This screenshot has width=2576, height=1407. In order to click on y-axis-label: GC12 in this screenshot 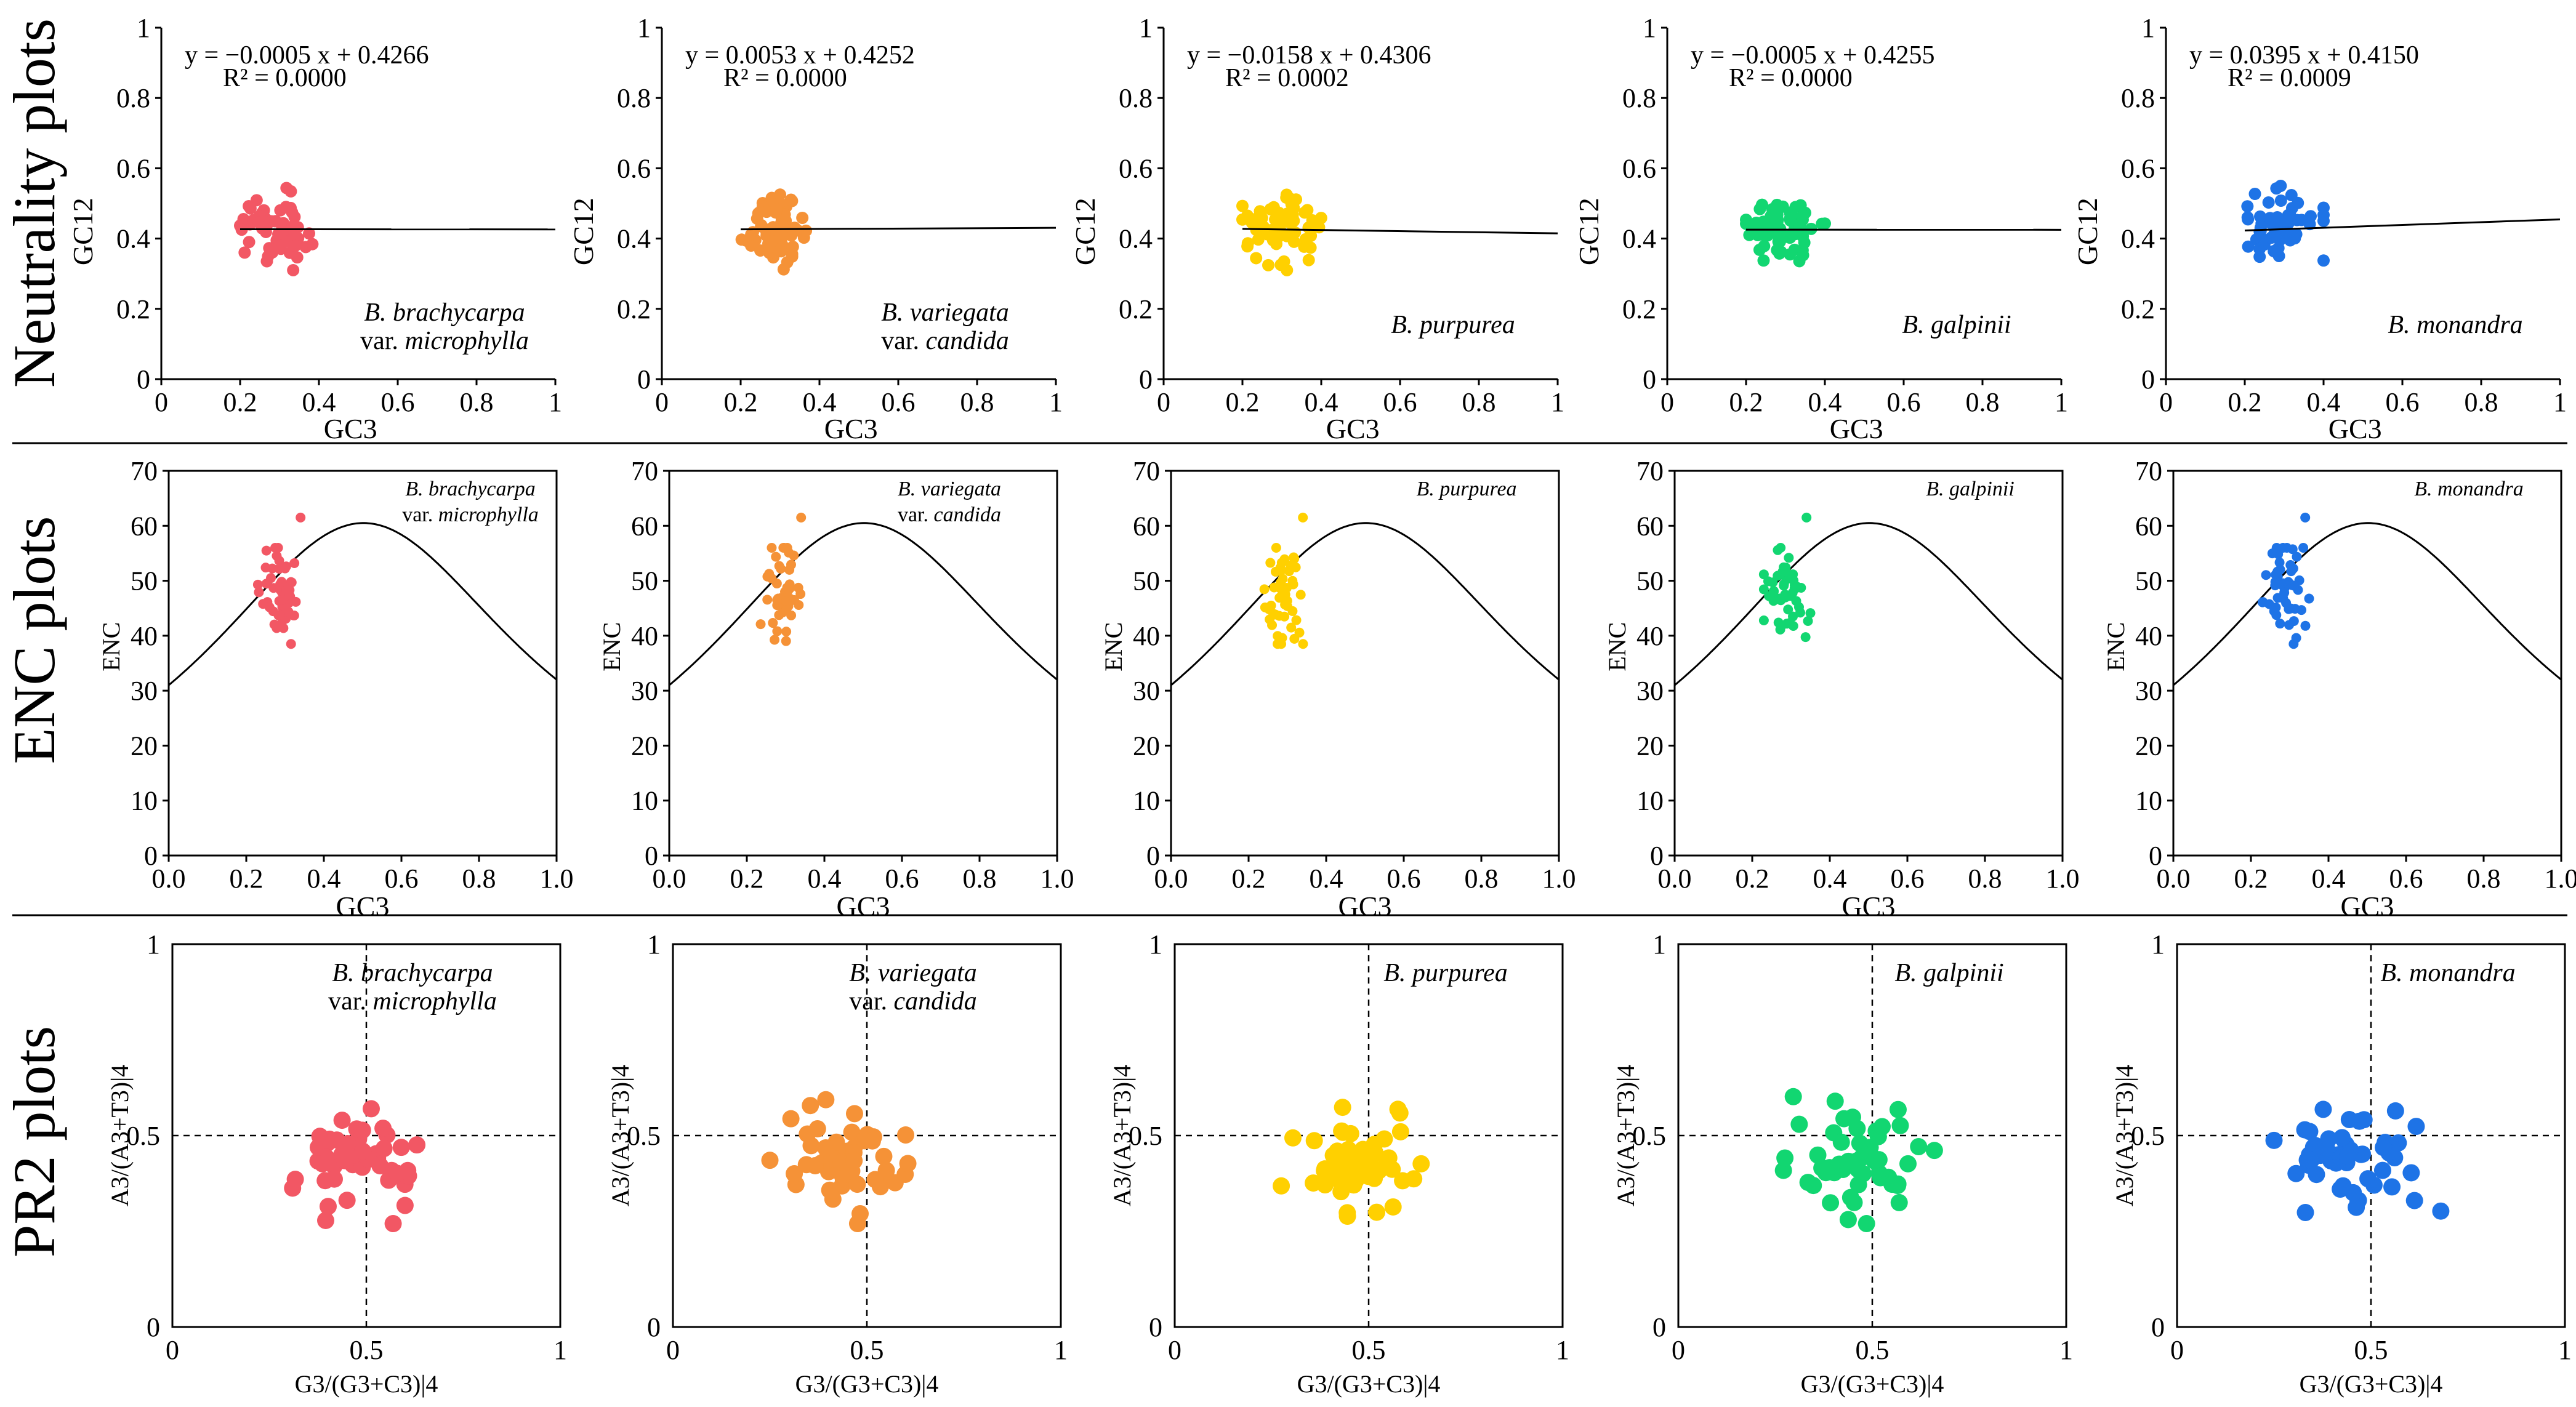, I will do `click(2087, 232)`.